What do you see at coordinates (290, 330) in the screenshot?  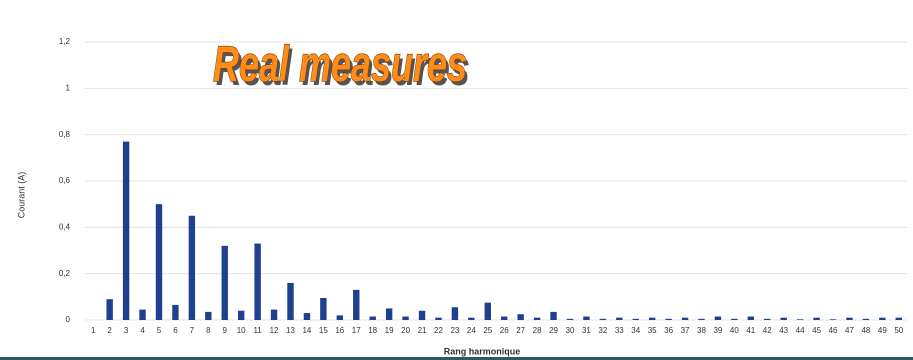 I see `x-tick-label: 13` at bounding box center [290, 330].